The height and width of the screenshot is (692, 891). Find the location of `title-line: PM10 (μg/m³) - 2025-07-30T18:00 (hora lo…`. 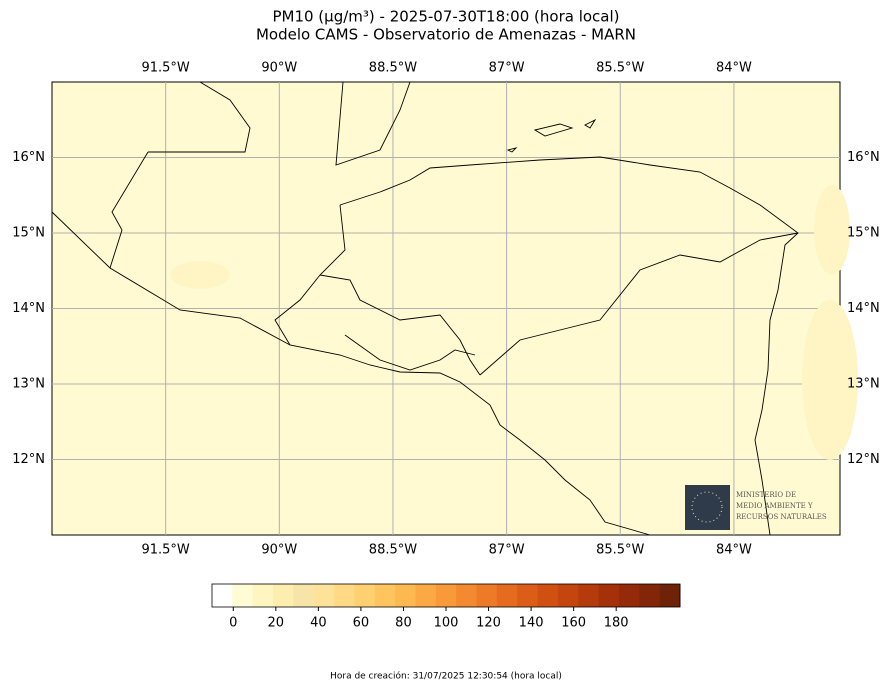

title-line: PM10 (μg/m³) - 2025-07-30T18:00 (hora lo… is located at coordinates (445, 17).